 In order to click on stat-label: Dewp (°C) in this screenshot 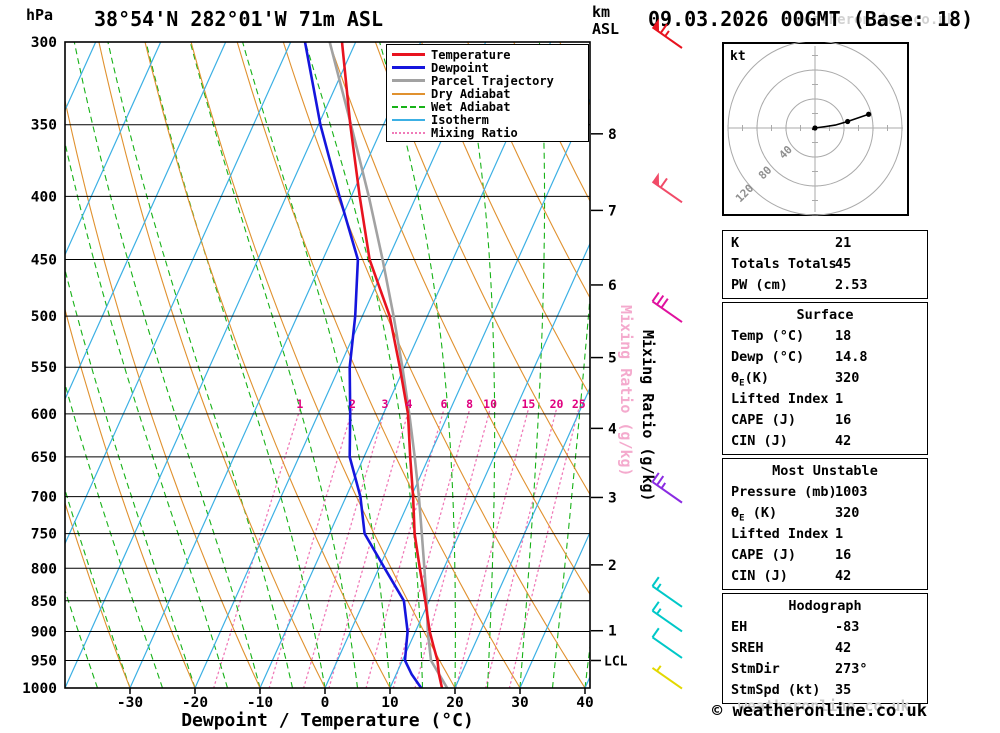, I will do `click(768, 357)`.